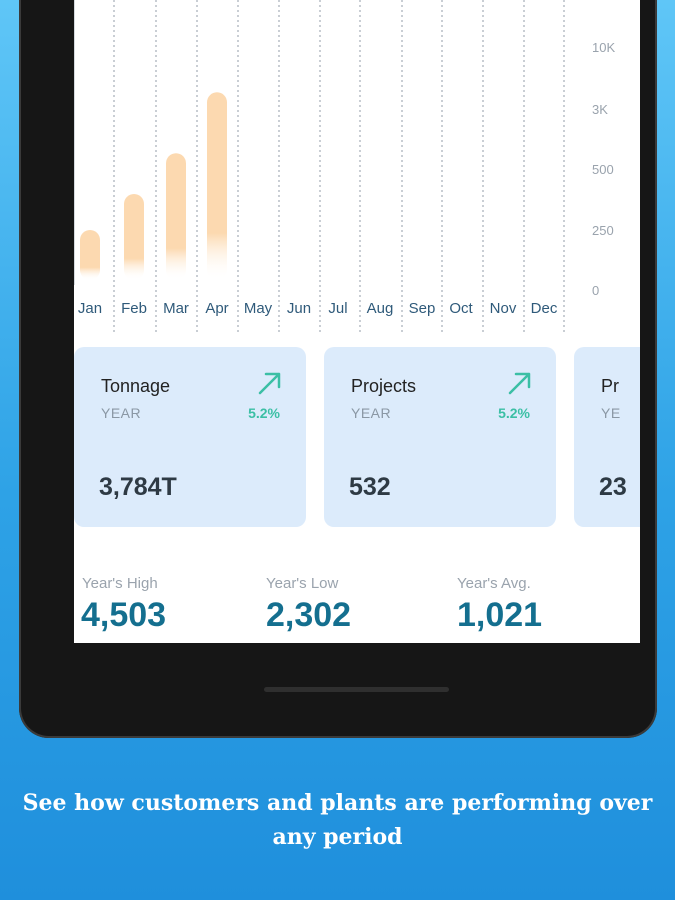 The image size is (675, 900). What do you see at coordinates (217, 186) in the screenshot?
I see `bar-apr` at bounding box center [217, 186].